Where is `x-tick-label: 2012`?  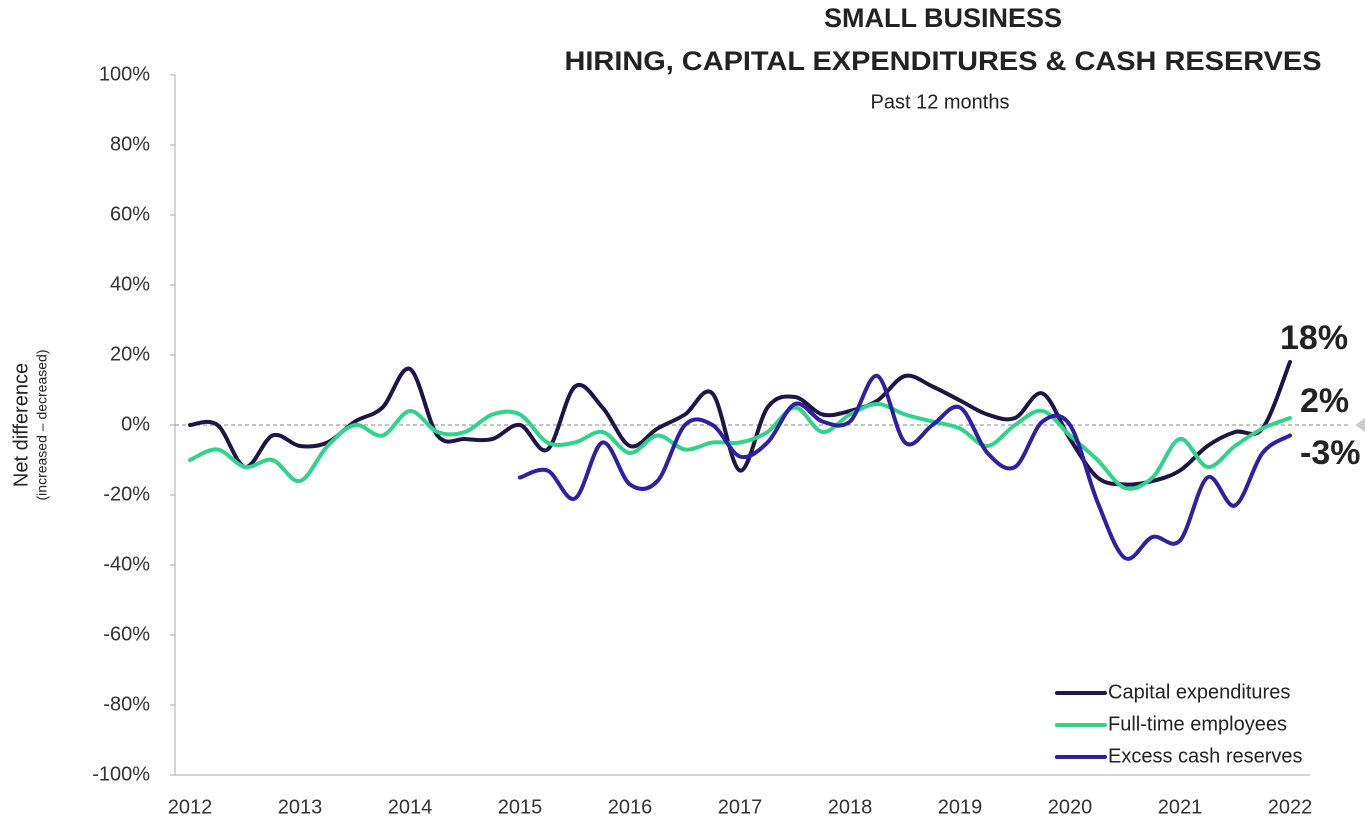 x-tick-label: 2012 is located at coordinates (190, 807).